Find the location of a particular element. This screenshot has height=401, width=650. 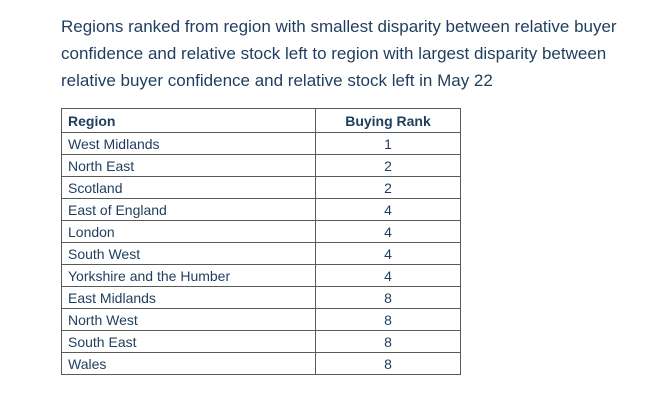

table-row: South West 4 is located at coordinates (261, 253).